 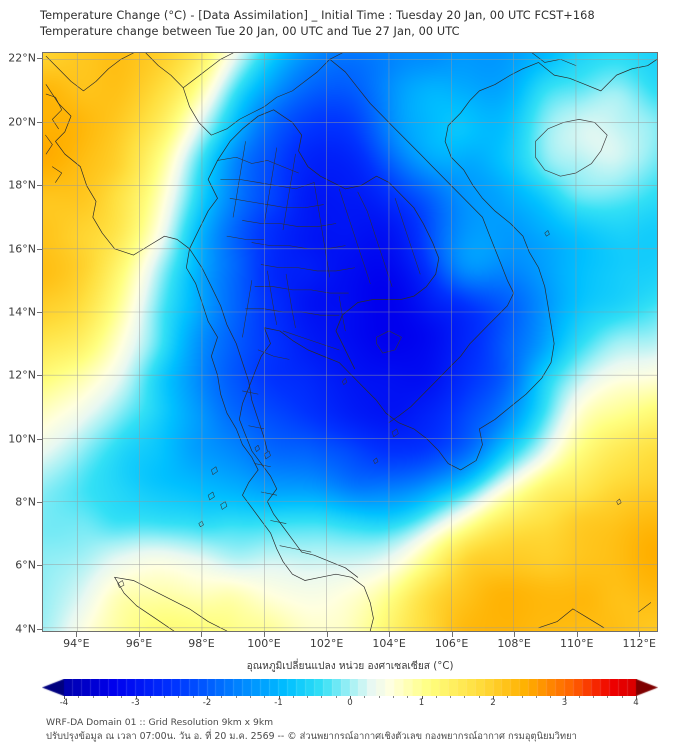 What do you see at coordinates (421, 703) in the screenshot?
I see `colorbar-tick-label: 1` at bounding box center [421, 703].